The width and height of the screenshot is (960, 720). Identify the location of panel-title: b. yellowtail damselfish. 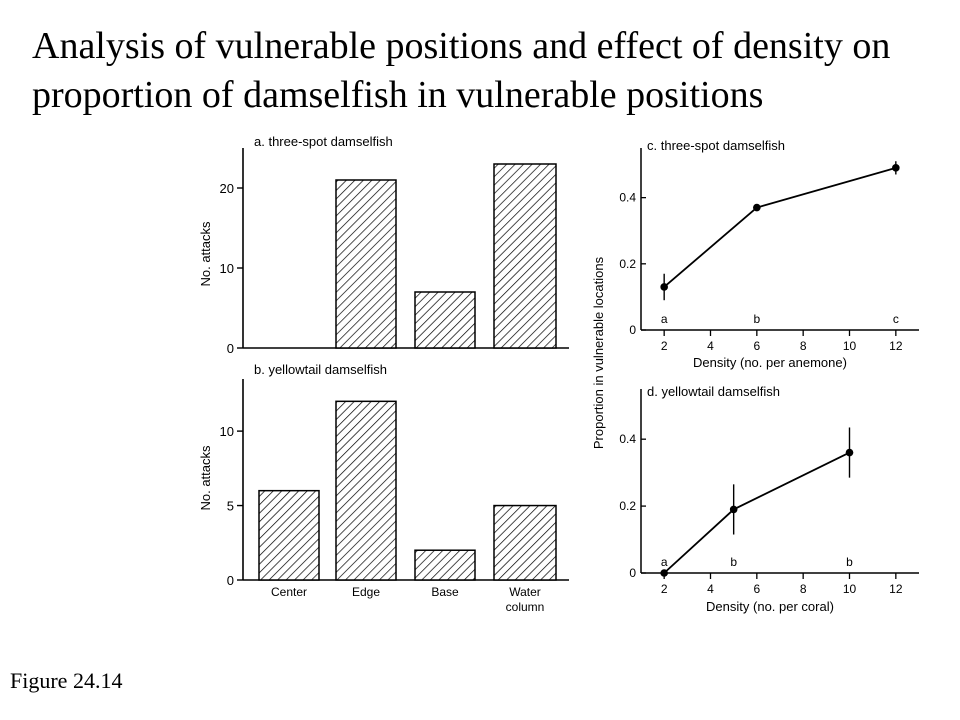
(320, 369).